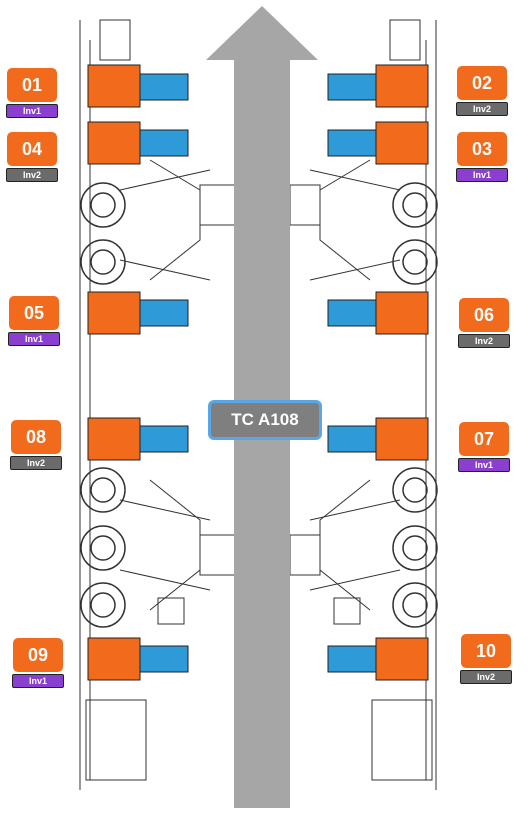 The image size is (528, 816). What do you see at coordinates (38, 655) in the screenshot?
I see `marker-number: 09` at bounding box center [38, 655].